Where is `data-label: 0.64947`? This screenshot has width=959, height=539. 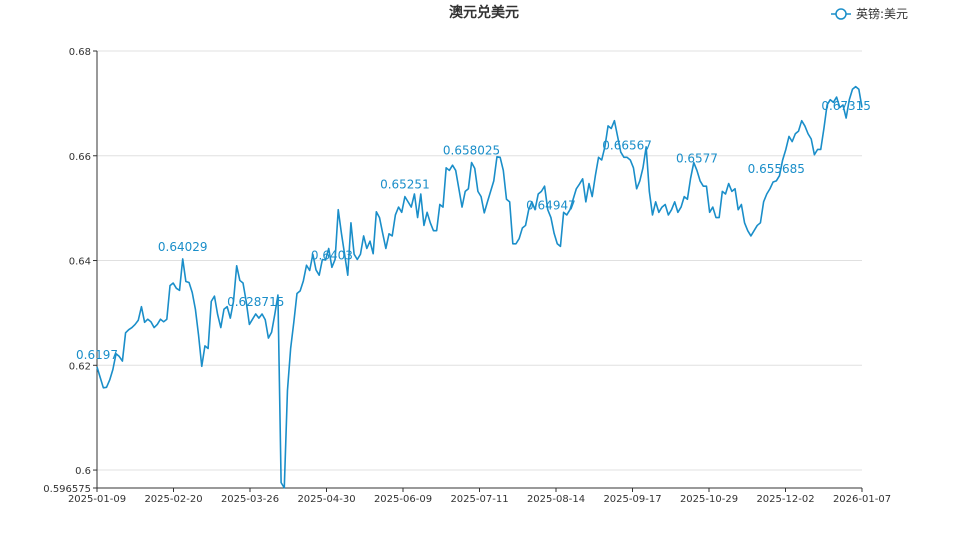 data-label: 0.64947 is located at coordinates (551, 206).